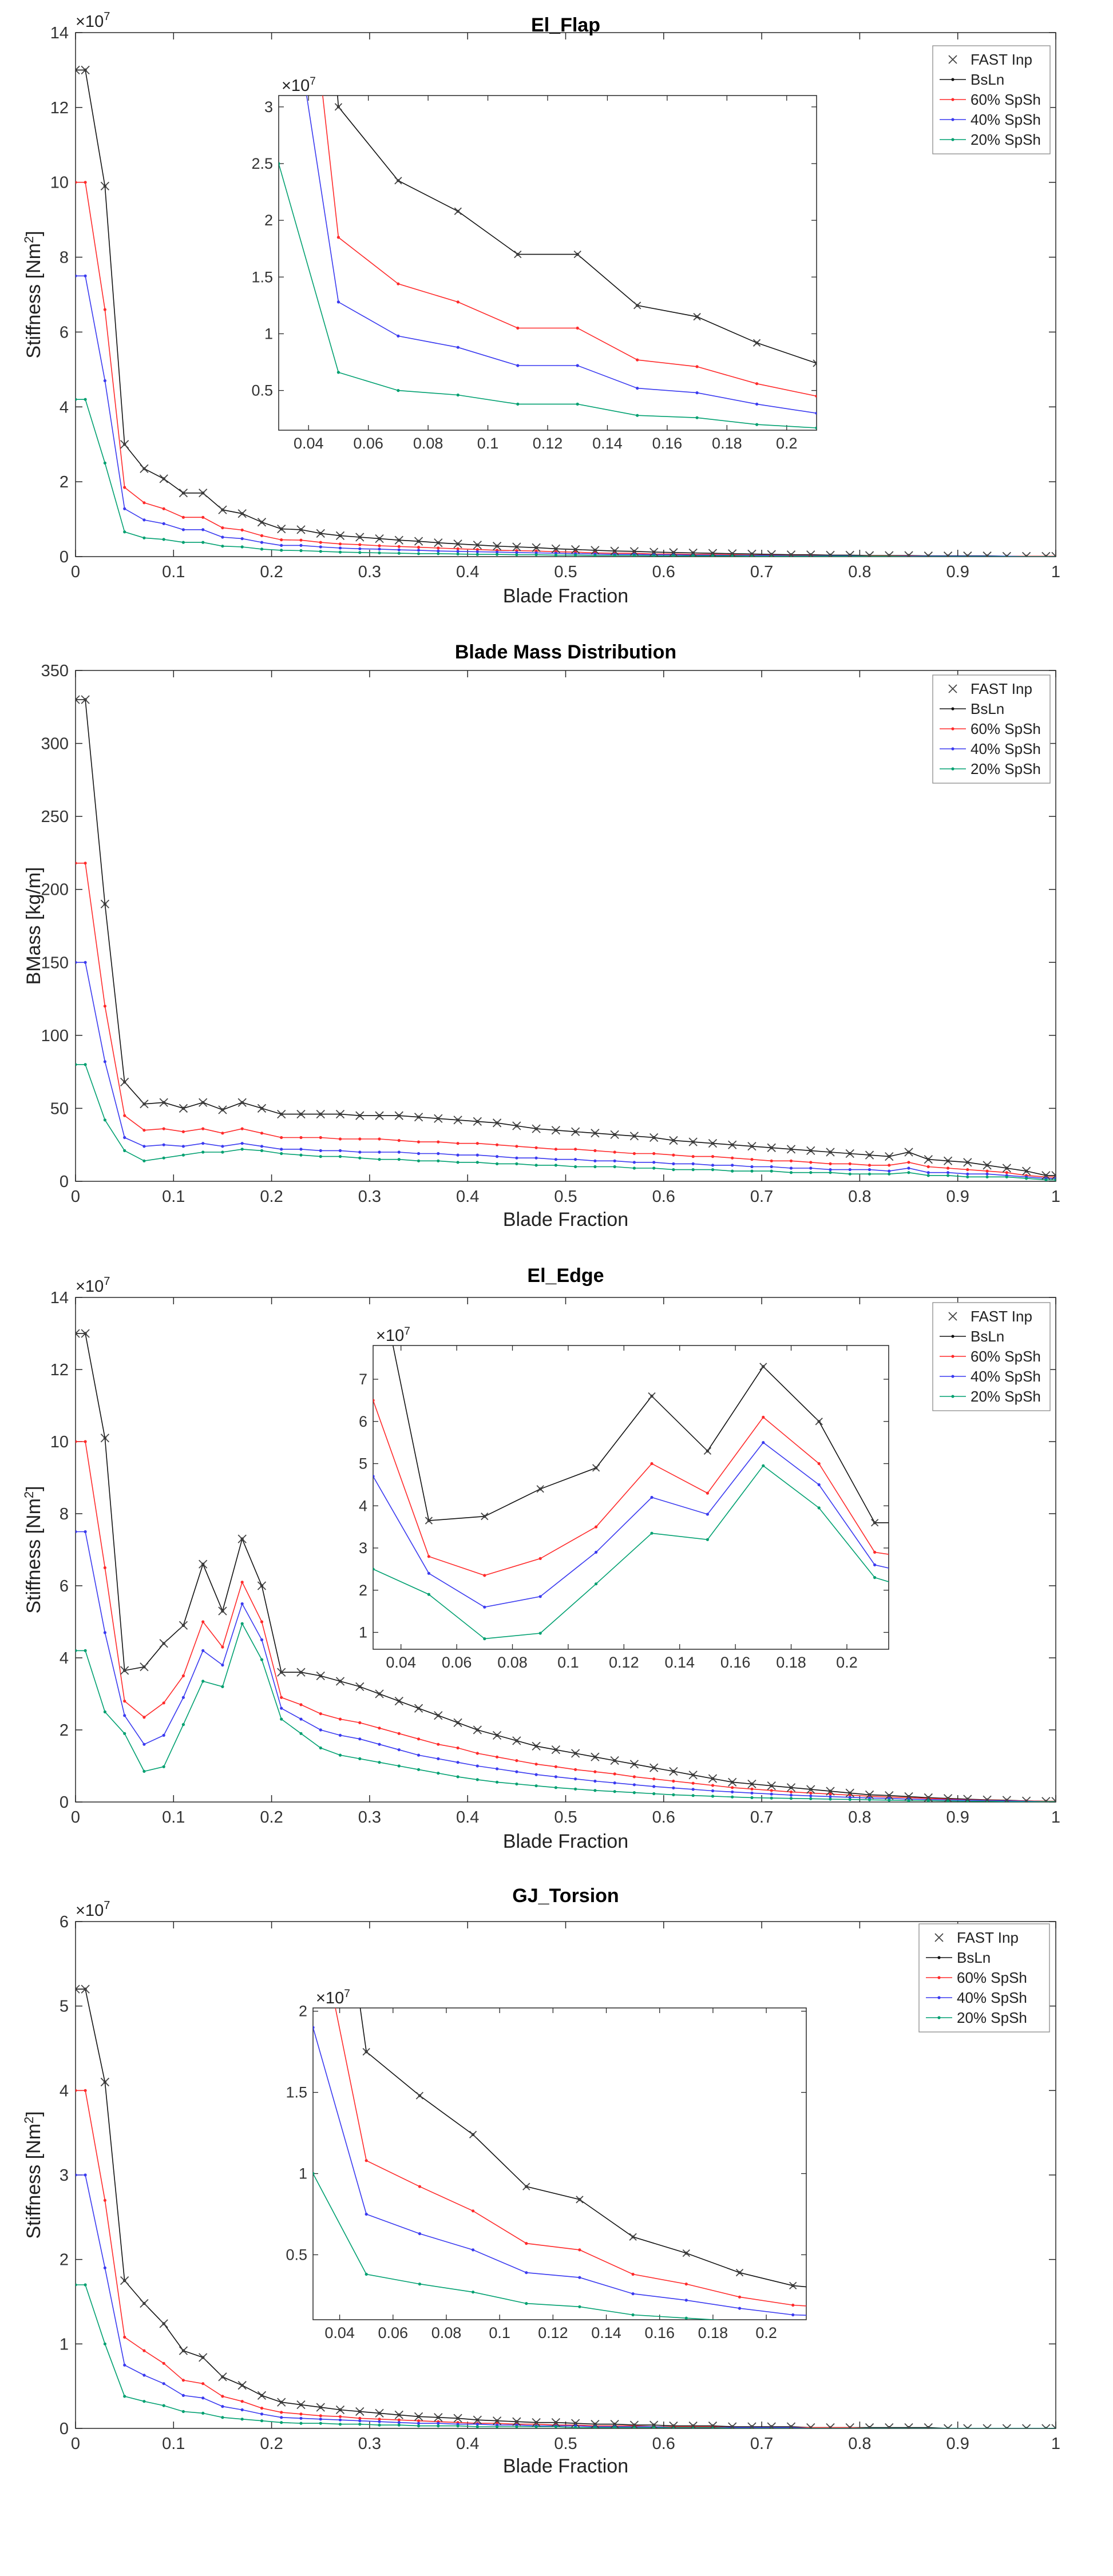 This screenshot has width=1113, height=2576. I want to click on y-tick-label: 14, so click(59, 33).